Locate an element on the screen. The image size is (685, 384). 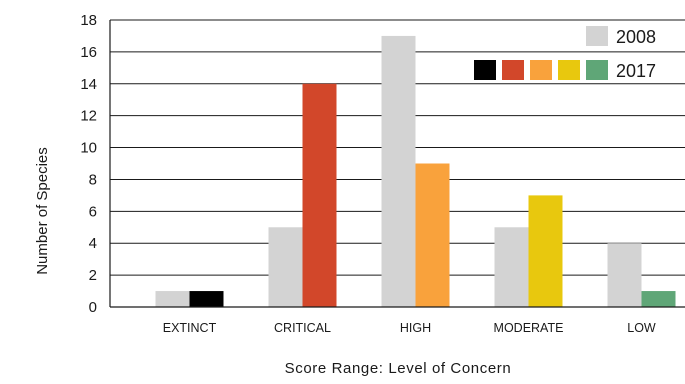
y-tick-label: 16 is located at coordinates (88, 52).